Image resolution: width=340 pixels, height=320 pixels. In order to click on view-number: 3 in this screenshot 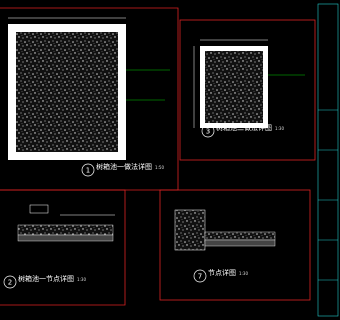, I will do `click(208, 132)`.